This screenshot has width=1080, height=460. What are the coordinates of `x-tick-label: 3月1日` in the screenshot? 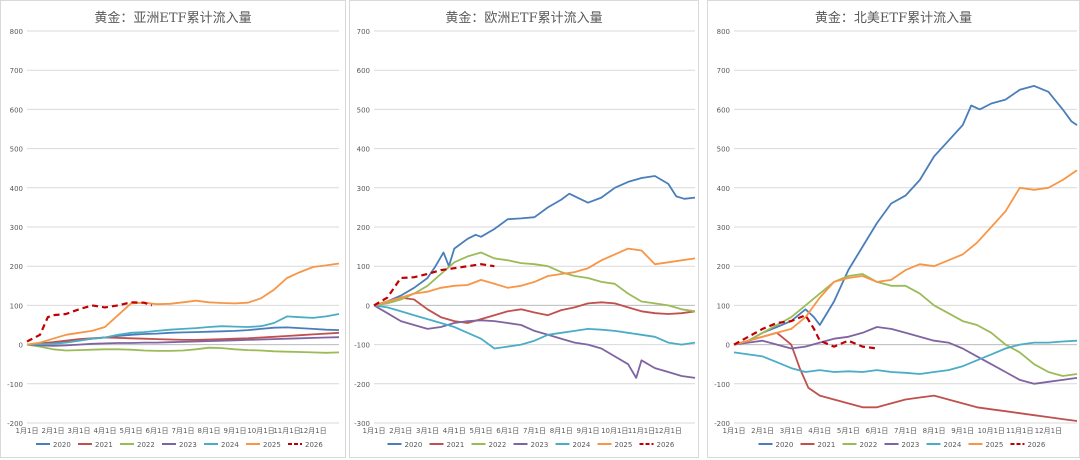 It's located at (791, 431).